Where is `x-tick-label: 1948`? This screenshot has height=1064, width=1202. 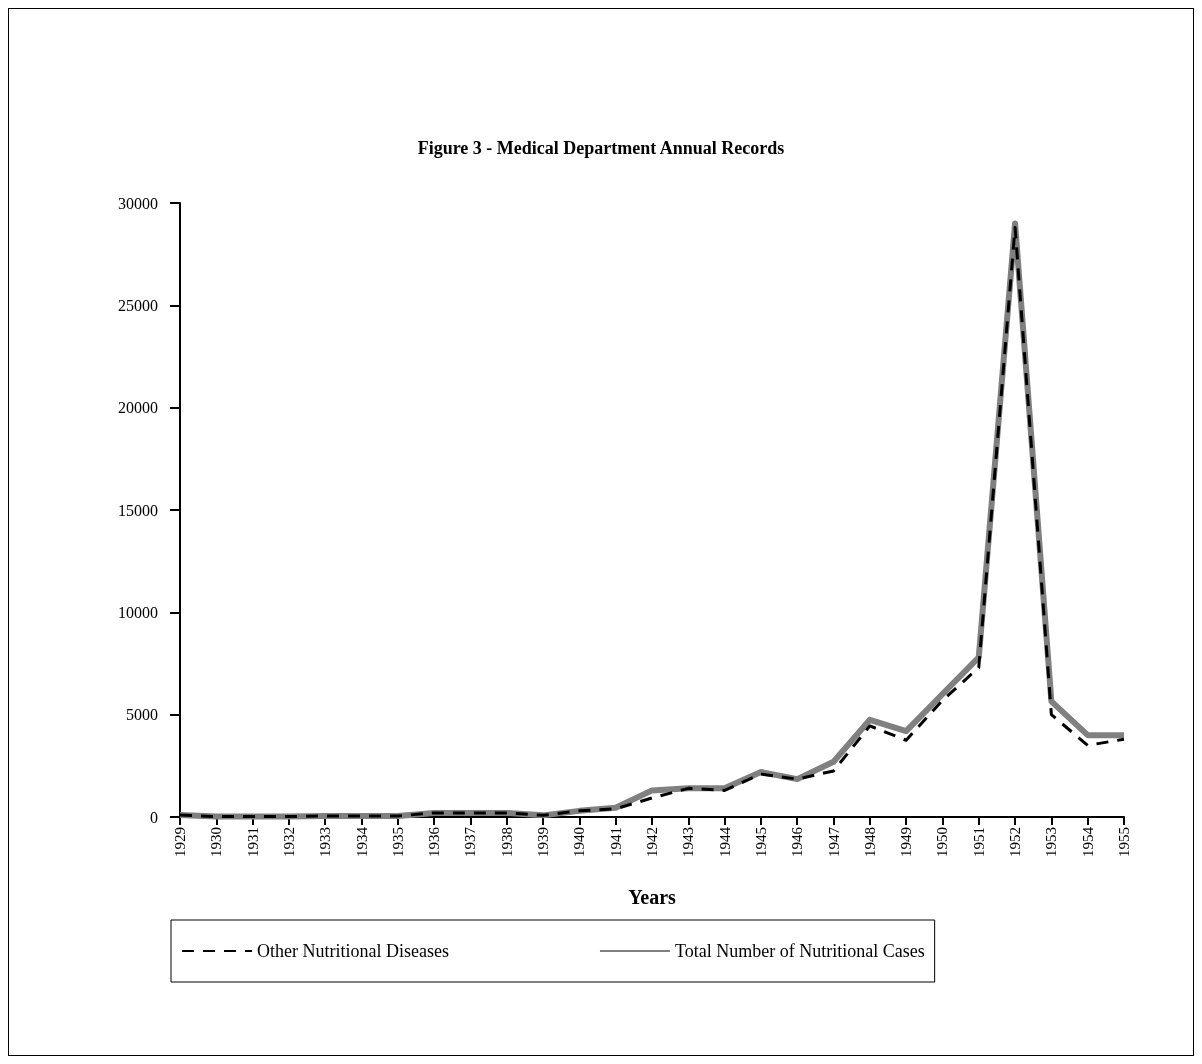 x-tick-label: 1948 is located at coordinates (869, 842).